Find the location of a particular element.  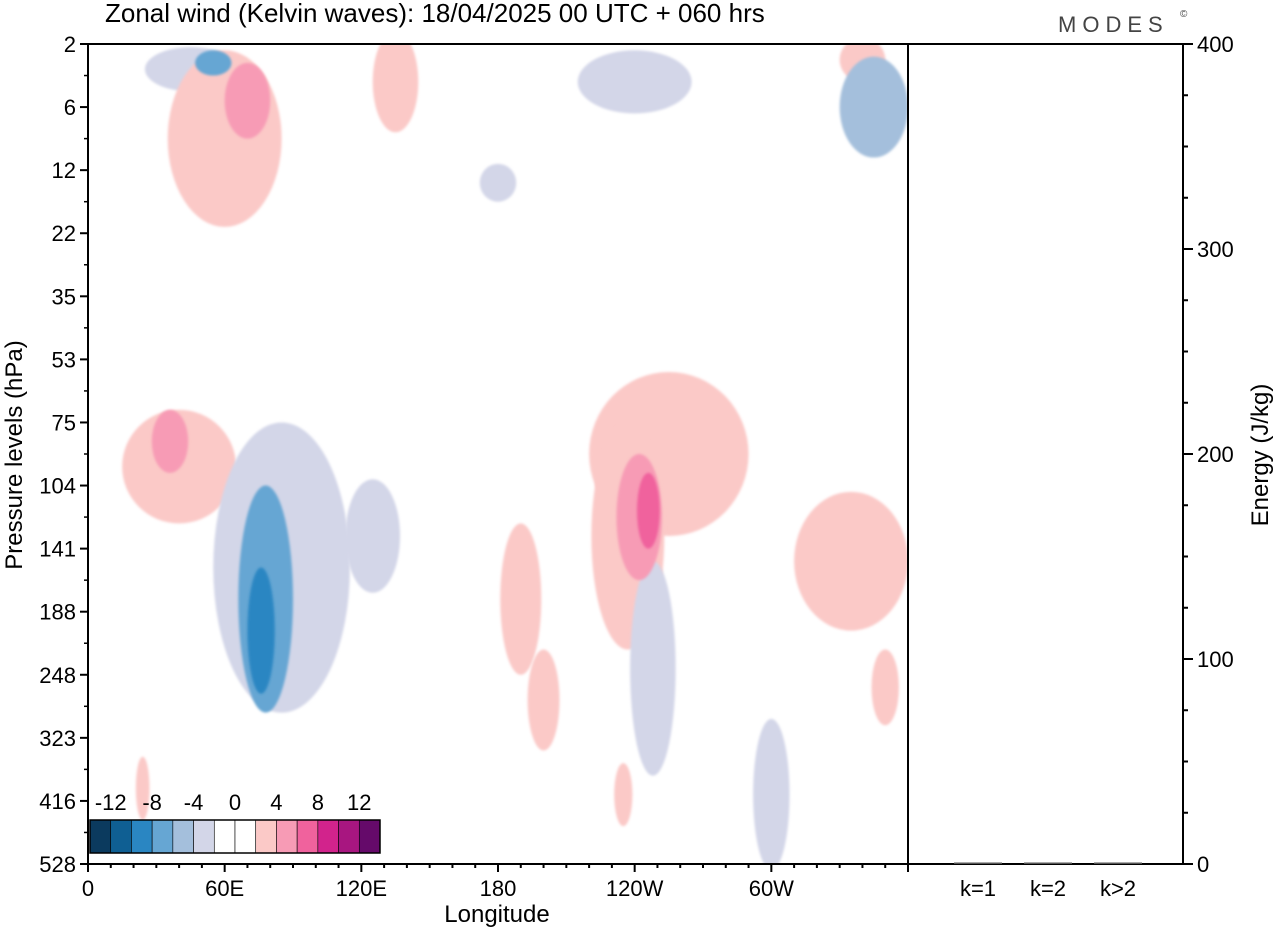

longitude-tick-label: 0 is located at coordinates (88, 888).